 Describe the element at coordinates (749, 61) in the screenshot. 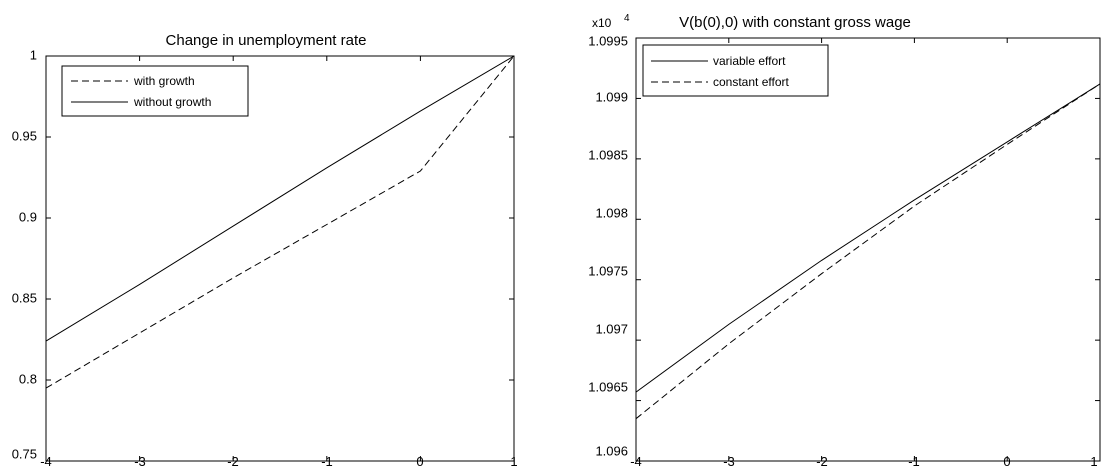

I see `legend-label: variable effort` at that location.